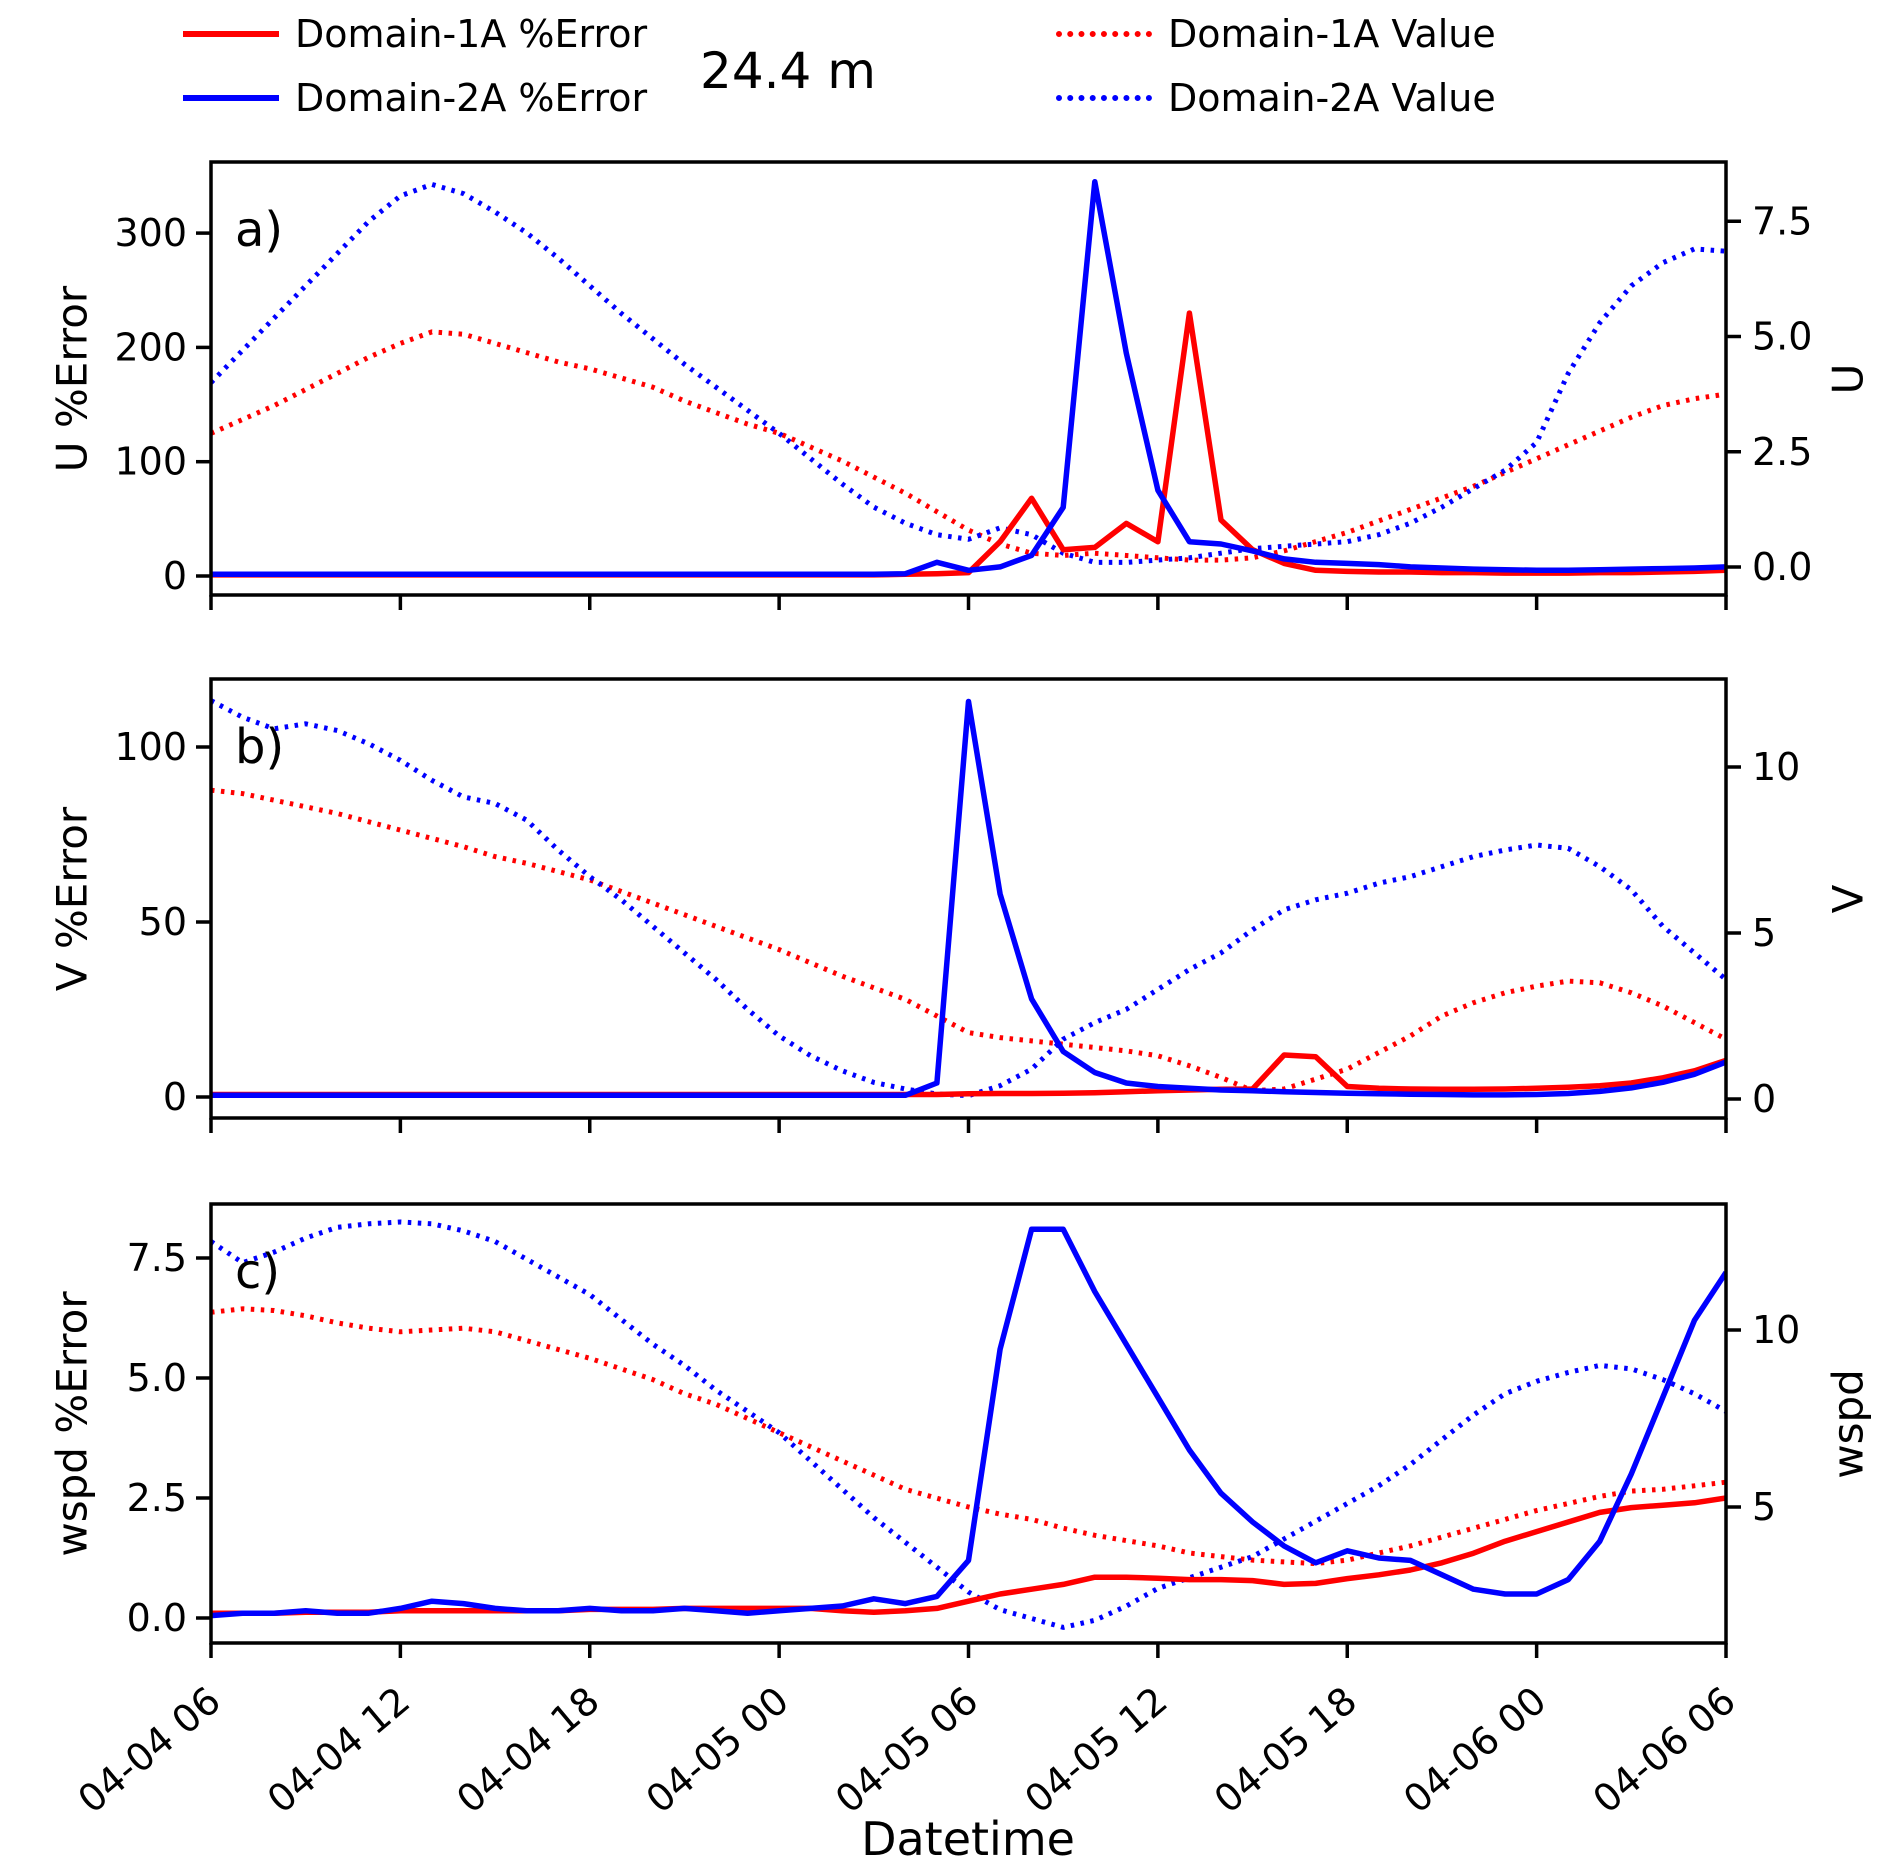  What do you see at coordinates (906, 1750) in the screenshot?
I see `x-tick-label: 04-05 06` at bounding box center [906, 1750].